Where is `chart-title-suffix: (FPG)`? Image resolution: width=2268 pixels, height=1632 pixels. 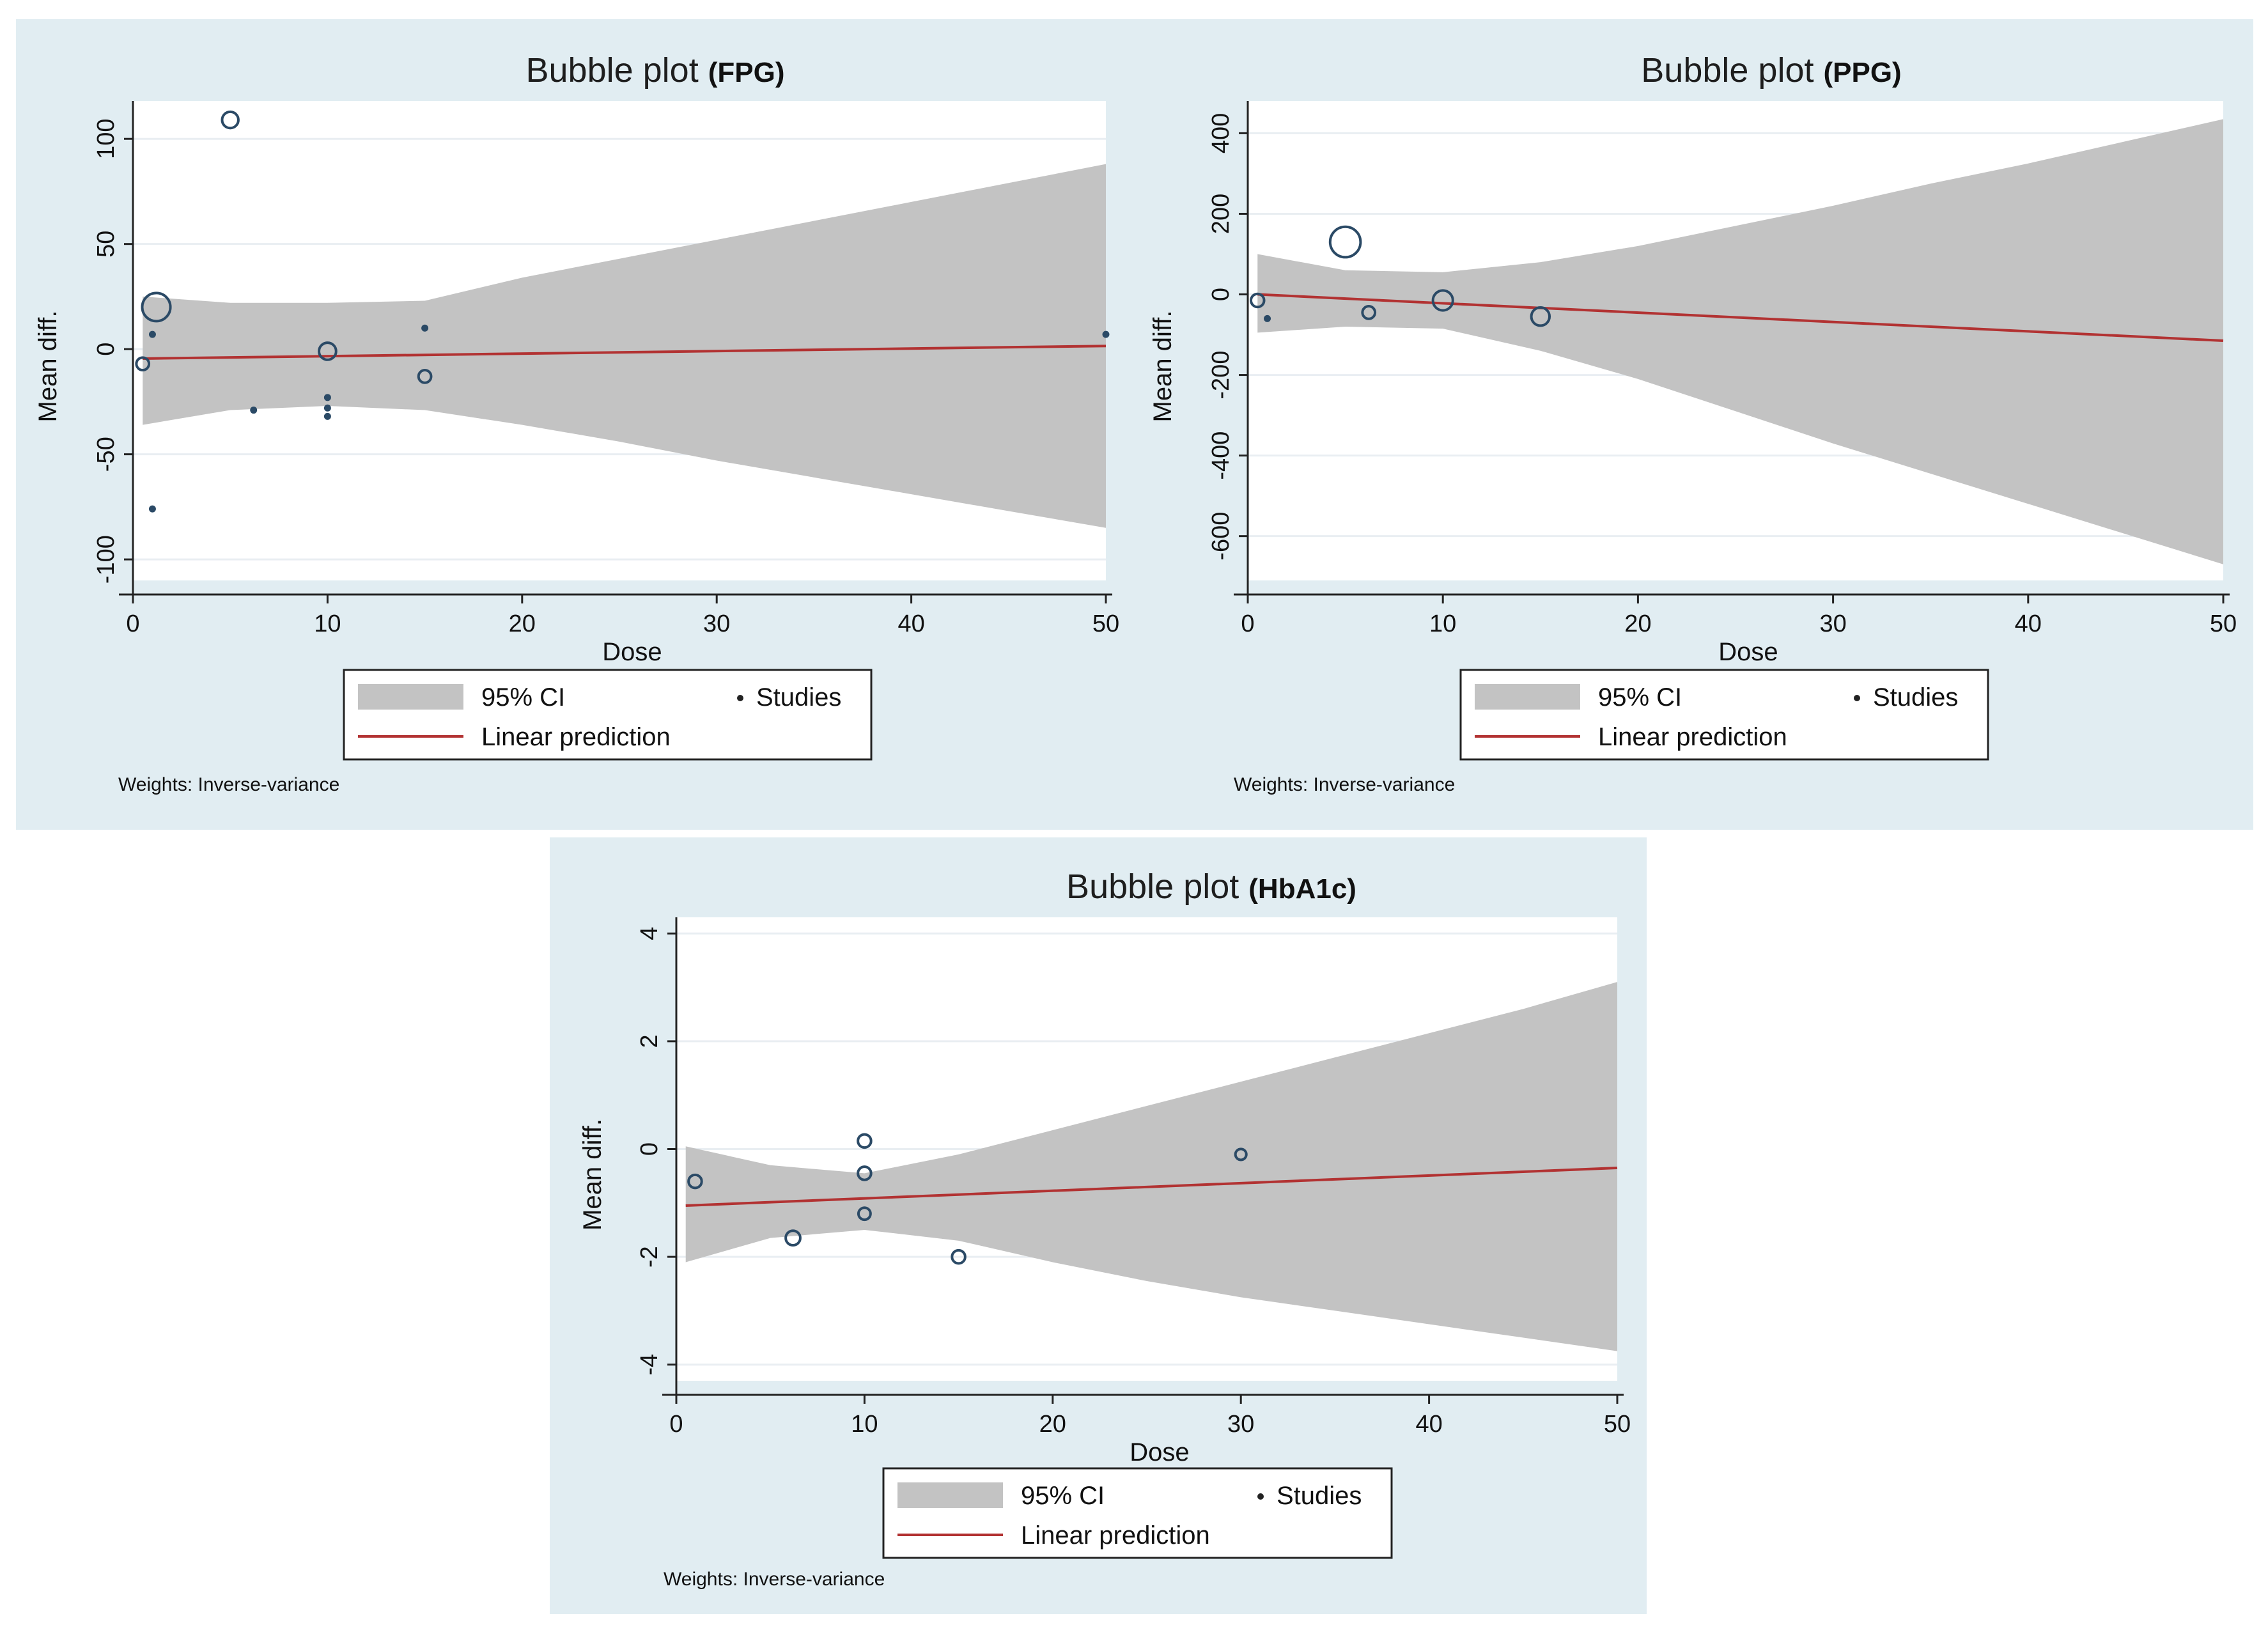
chart-title-suffix: (FPG) is located at coordinates (746, 72).